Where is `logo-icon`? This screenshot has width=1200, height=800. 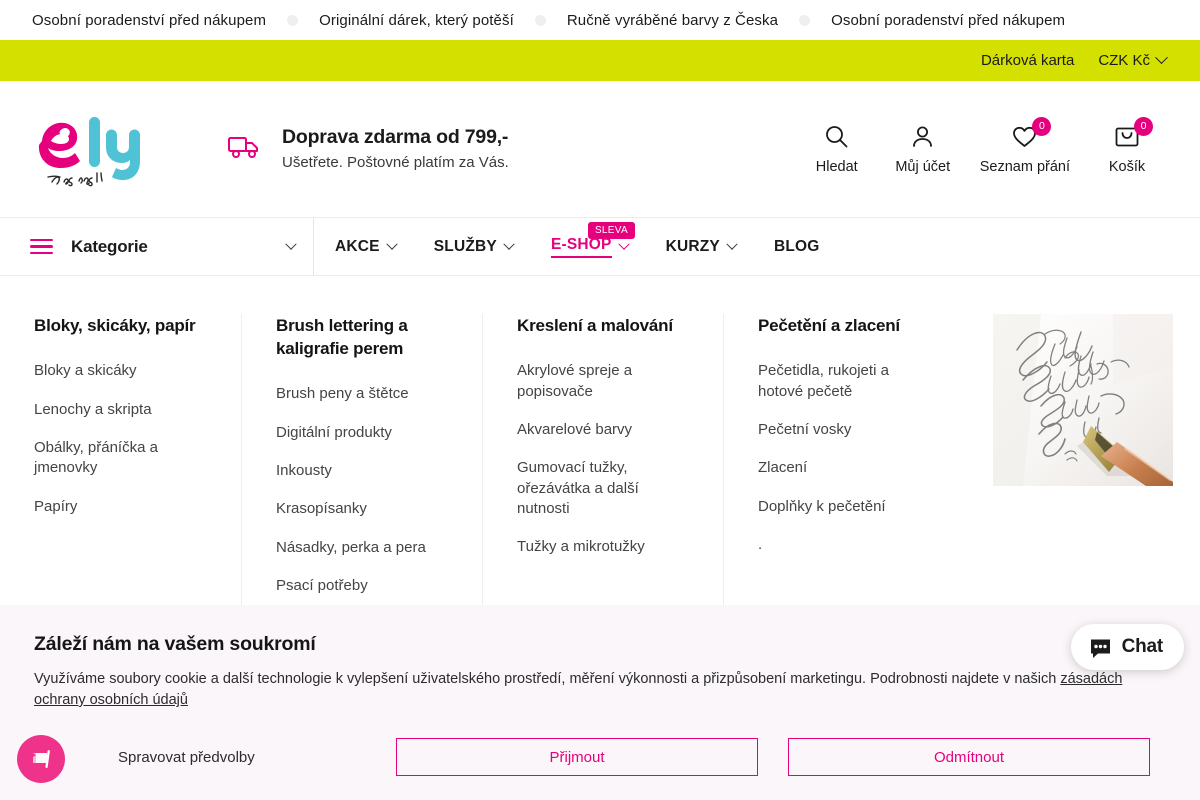
logo-icon is located at coordinates (89, 152).